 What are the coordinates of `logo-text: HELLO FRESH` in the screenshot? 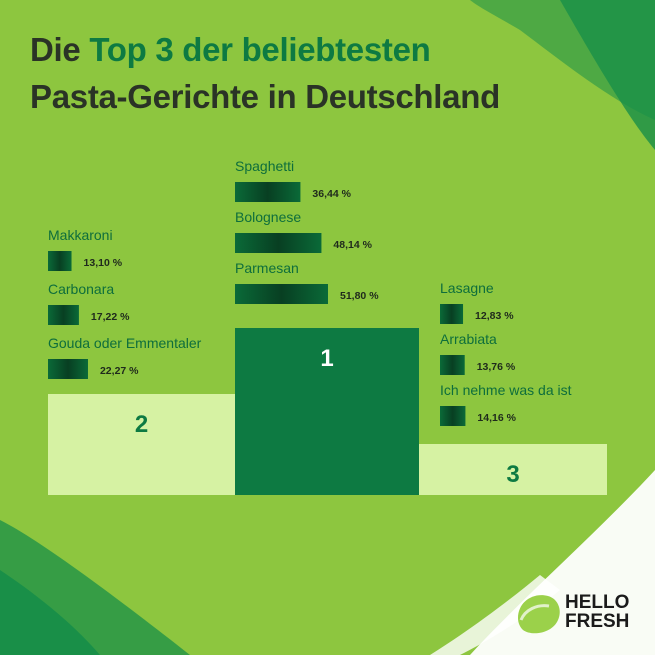 It's located at (597, 612).